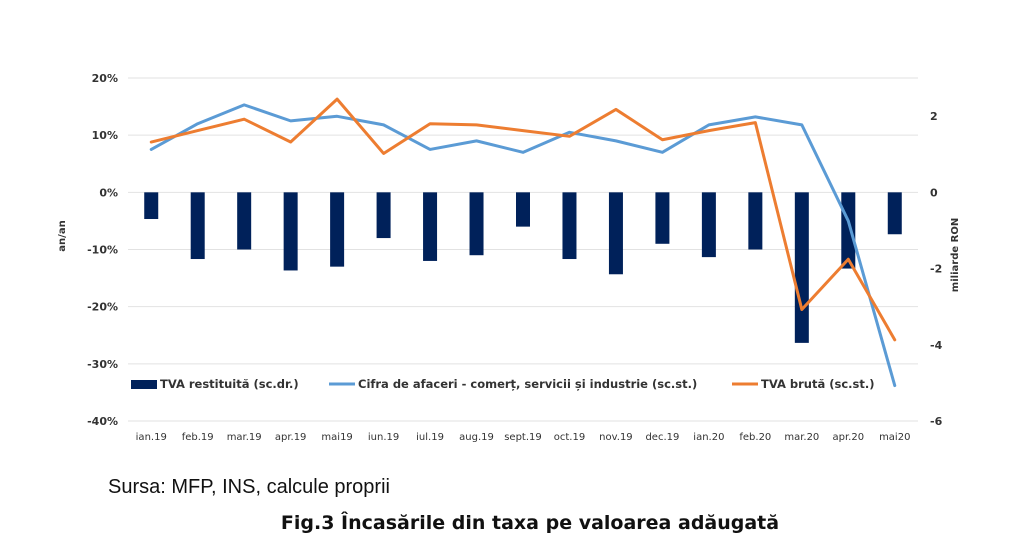 This screenshot has height=548, width=1020. I want to click on legend-swatch, so click(144, 384).